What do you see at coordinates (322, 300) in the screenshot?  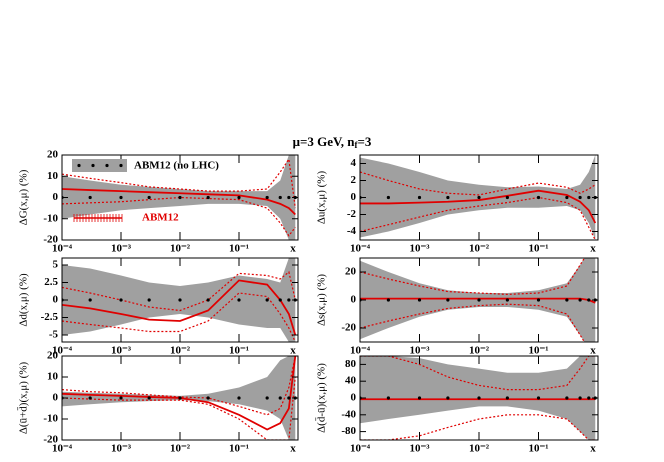 I see `y-axis-label: Δs(x,μ) (%)` at bounding box center [322, 300].